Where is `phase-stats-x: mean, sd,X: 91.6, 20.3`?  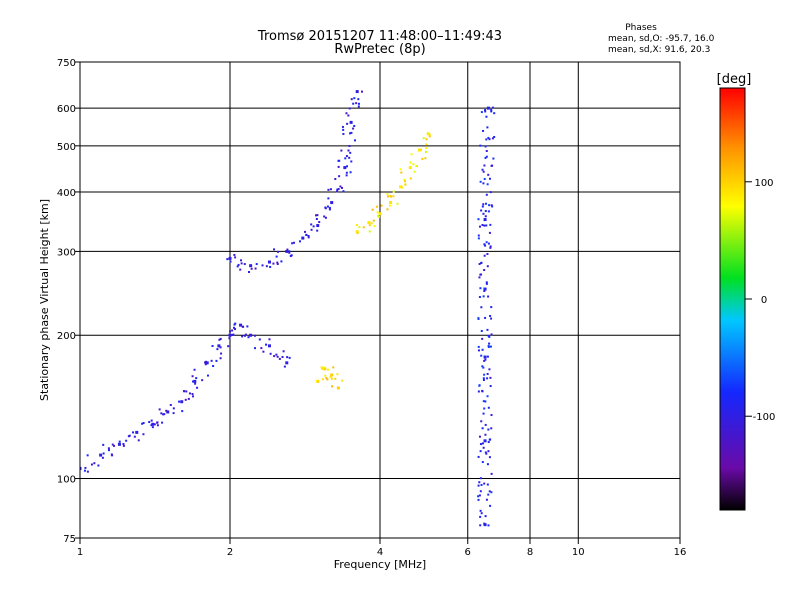
phase-stats-x: mean, sd,X: 91.6, 20.3 is located at coordinates (659, 50).